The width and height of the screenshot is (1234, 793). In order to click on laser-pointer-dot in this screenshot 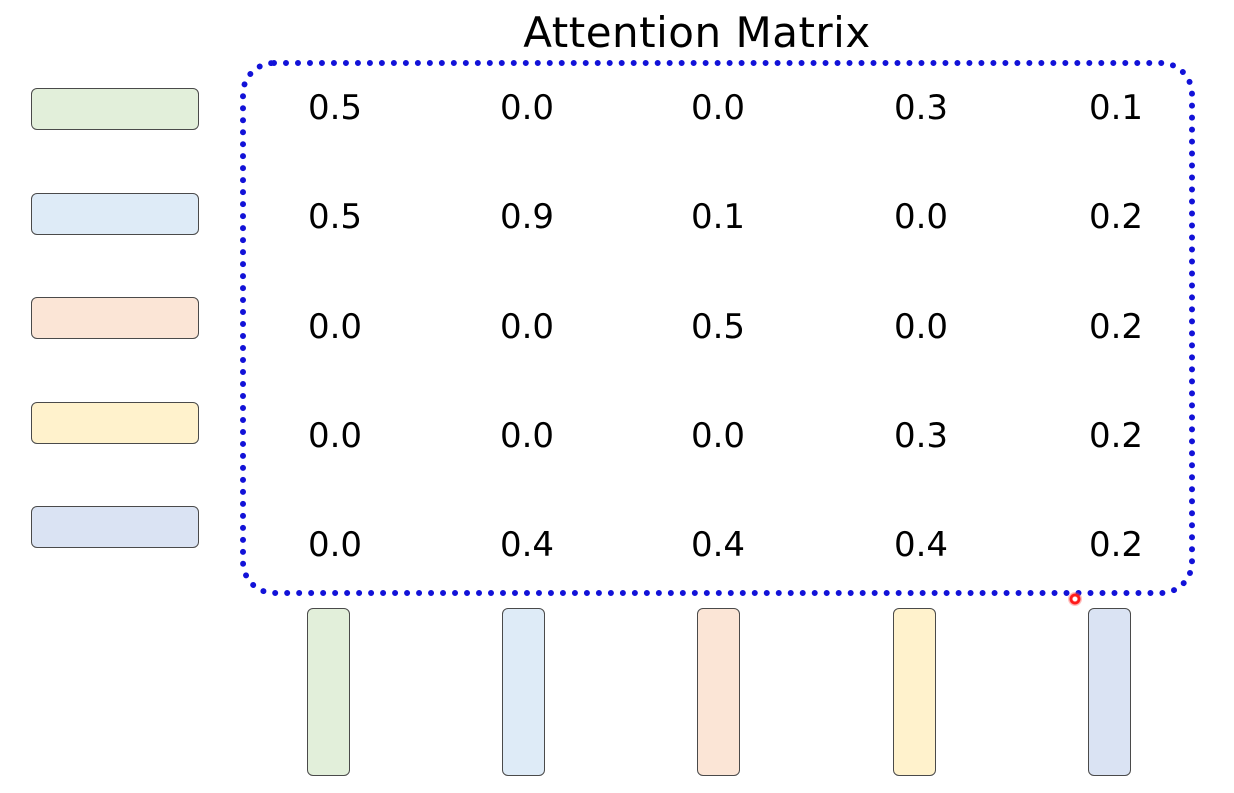, I will do `click(1075, 599)`.